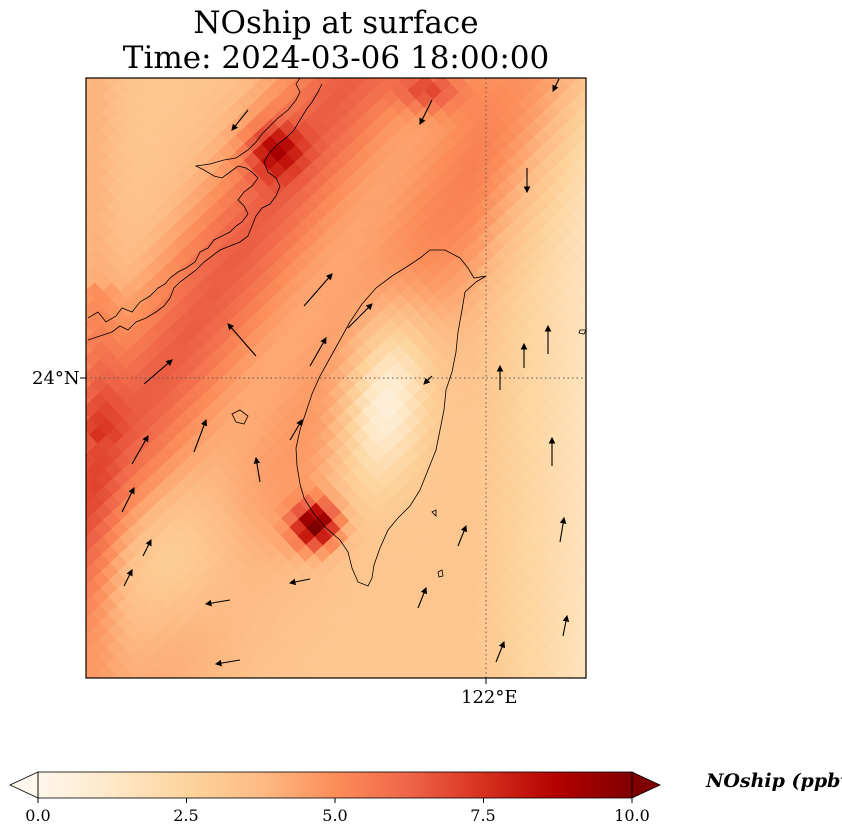  What do you see at coordinates (483, 815) in the screenshot?
I see `colorbar-tick-label: 7.5` at bounding box center [483, 815].